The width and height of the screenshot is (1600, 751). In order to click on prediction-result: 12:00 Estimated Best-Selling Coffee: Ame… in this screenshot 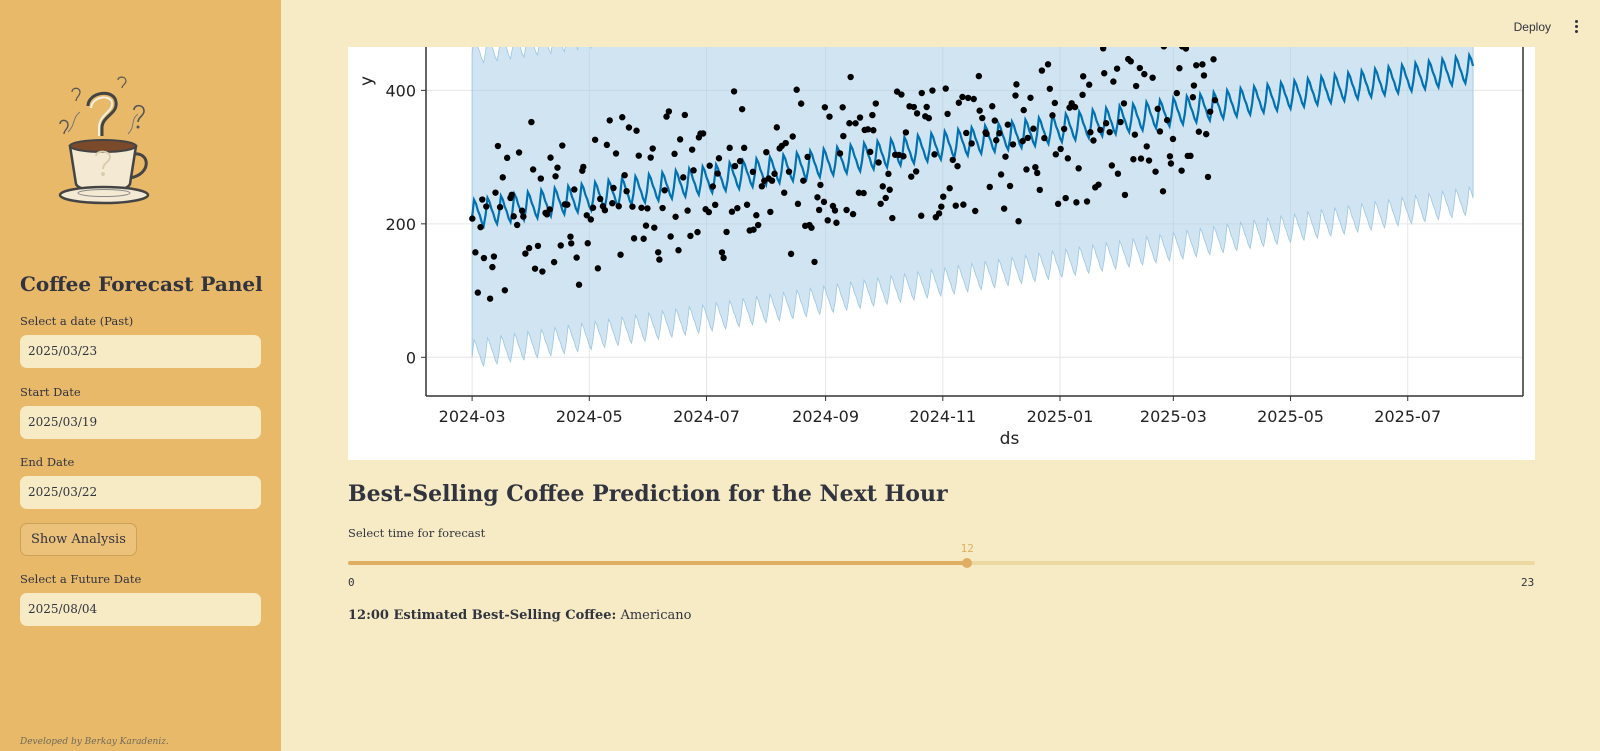, I will do `click(519, 615)`.